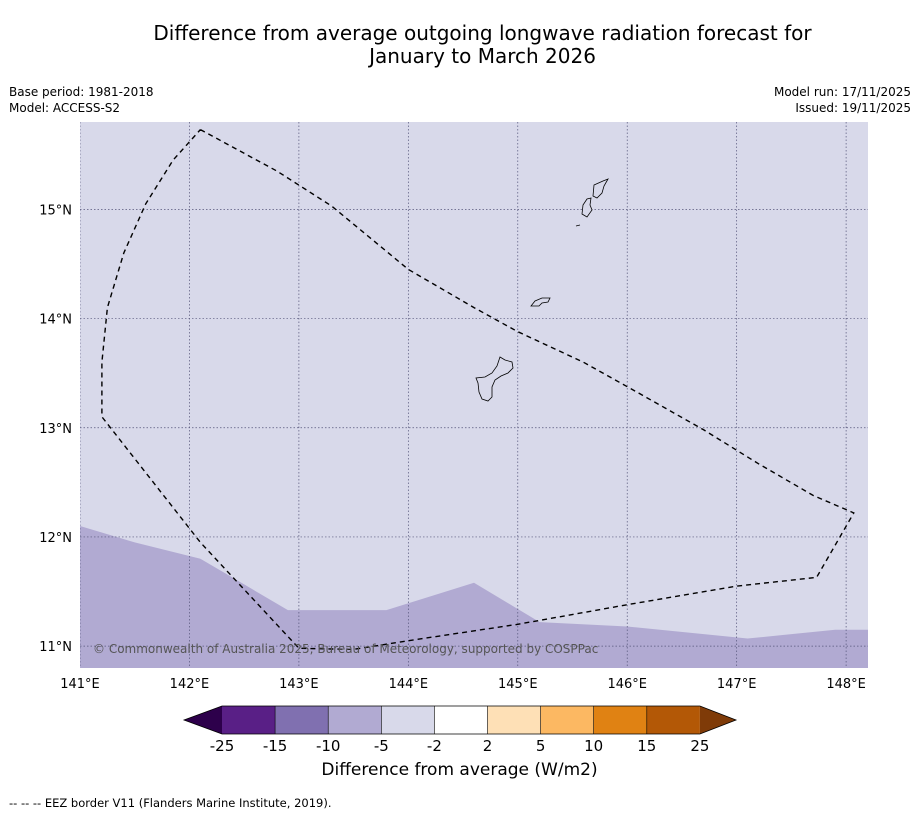 This screenshot has width=919, height=816. Describe the element at coordinates (474, 597) in the screenshot. I see `olr-anomaly-region` at that location.